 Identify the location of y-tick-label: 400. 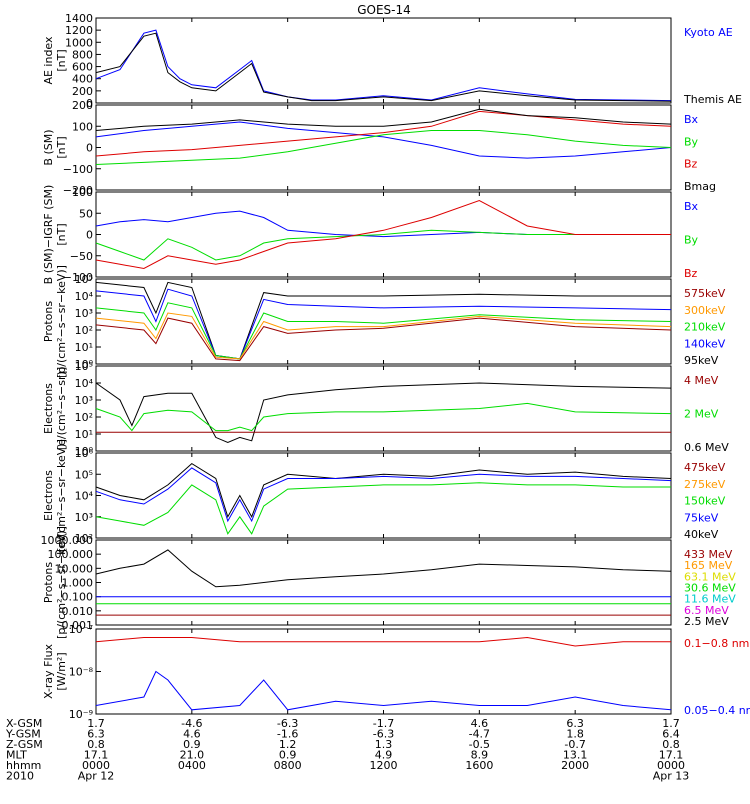
(82, 79).